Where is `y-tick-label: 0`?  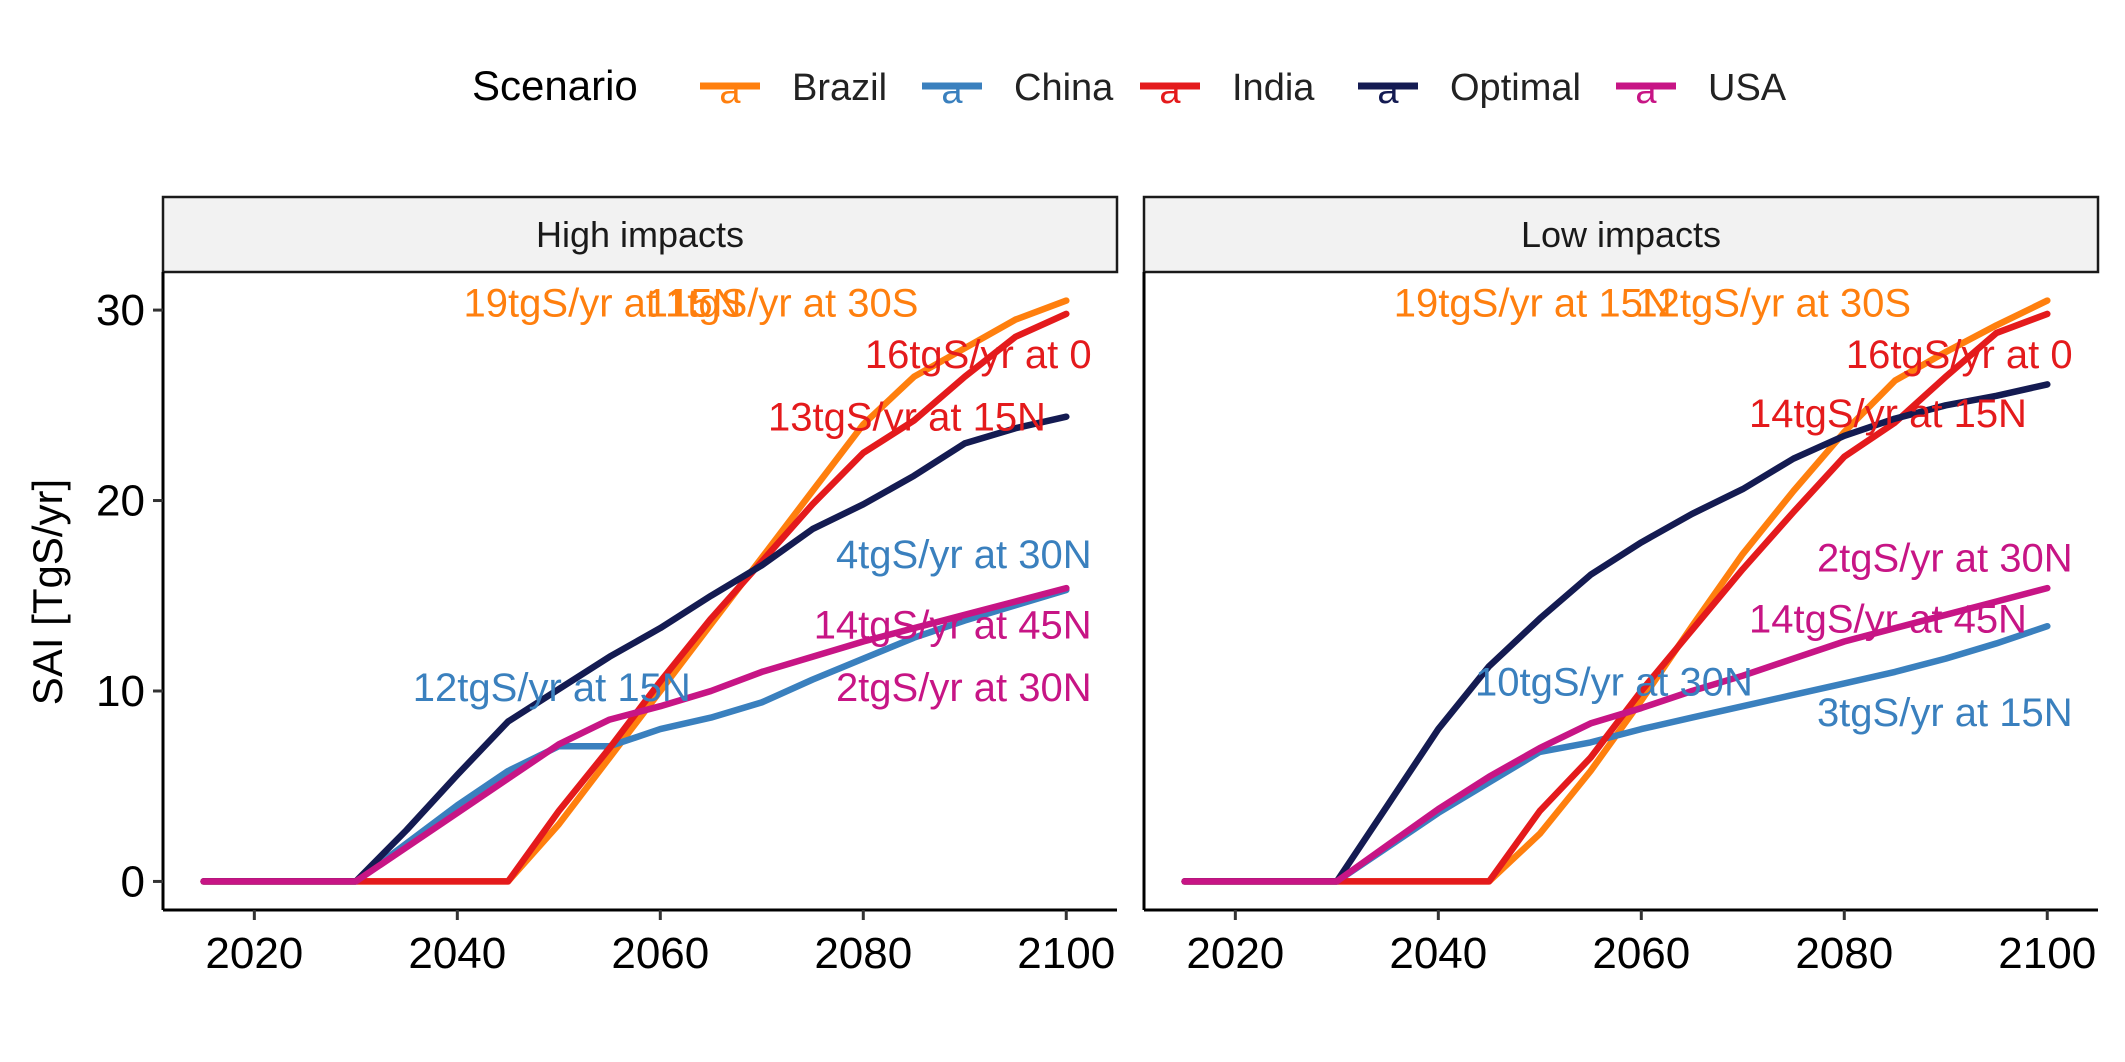
y-tick-label: 0 is located at coordinates (133, 881).